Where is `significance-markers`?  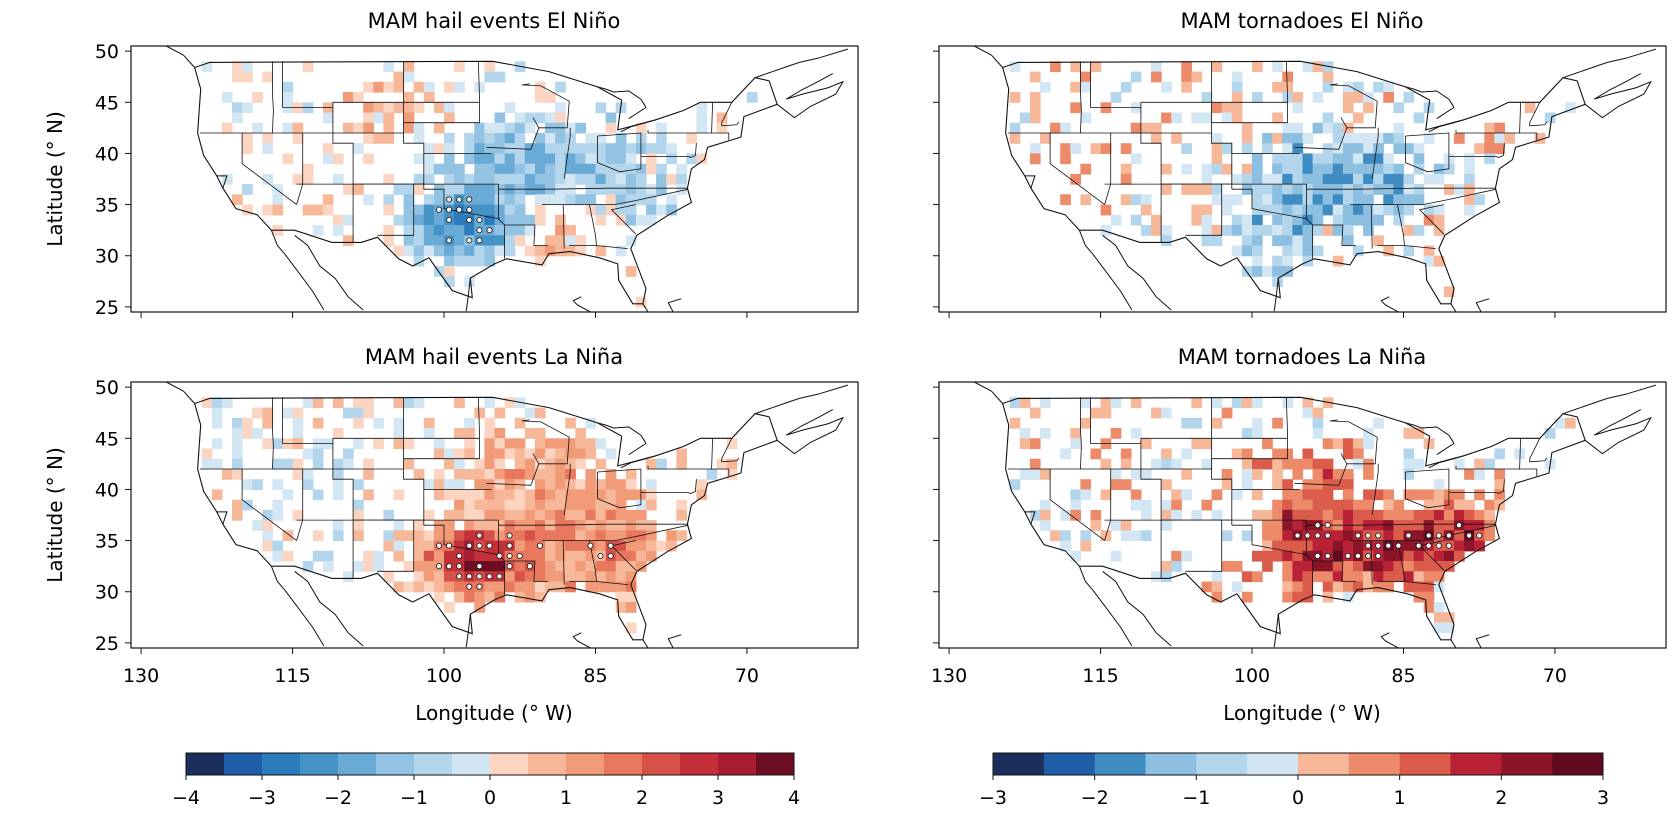
significance-markers is located at coordinates (524, 561).